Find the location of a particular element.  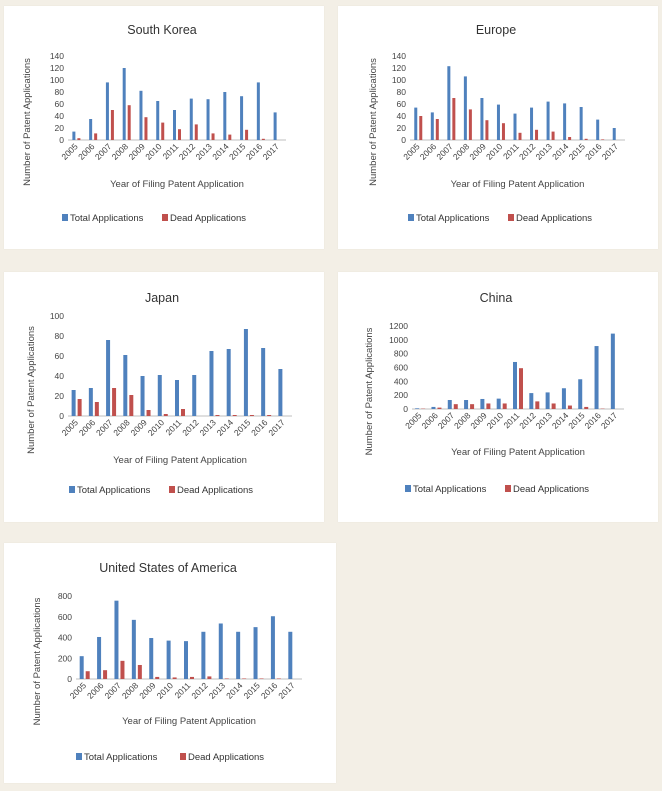

y-tick-label: 800 is located at coordinates (401, 354).